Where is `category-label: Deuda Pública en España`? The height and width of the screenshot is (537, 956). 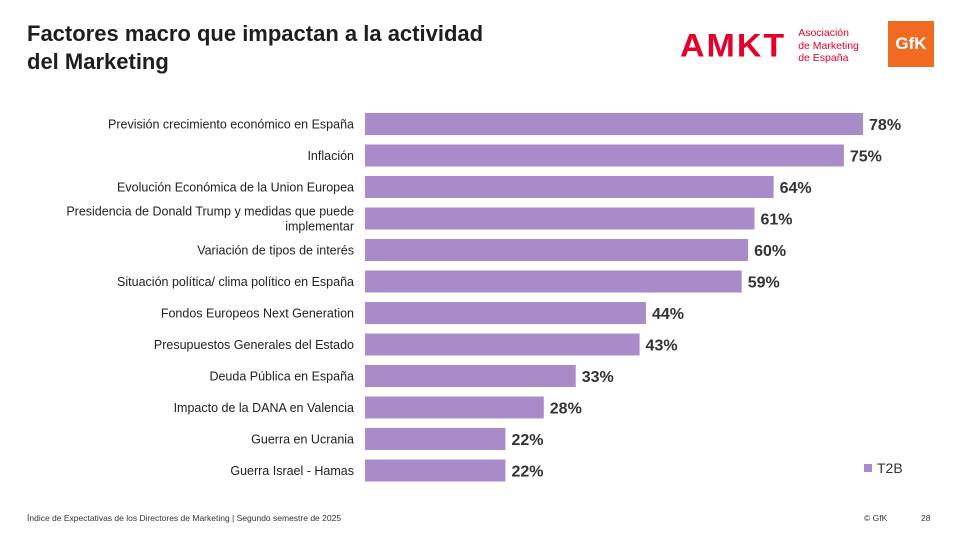
category-label: Deuda Pública en España is located at coordinates (281, 377).